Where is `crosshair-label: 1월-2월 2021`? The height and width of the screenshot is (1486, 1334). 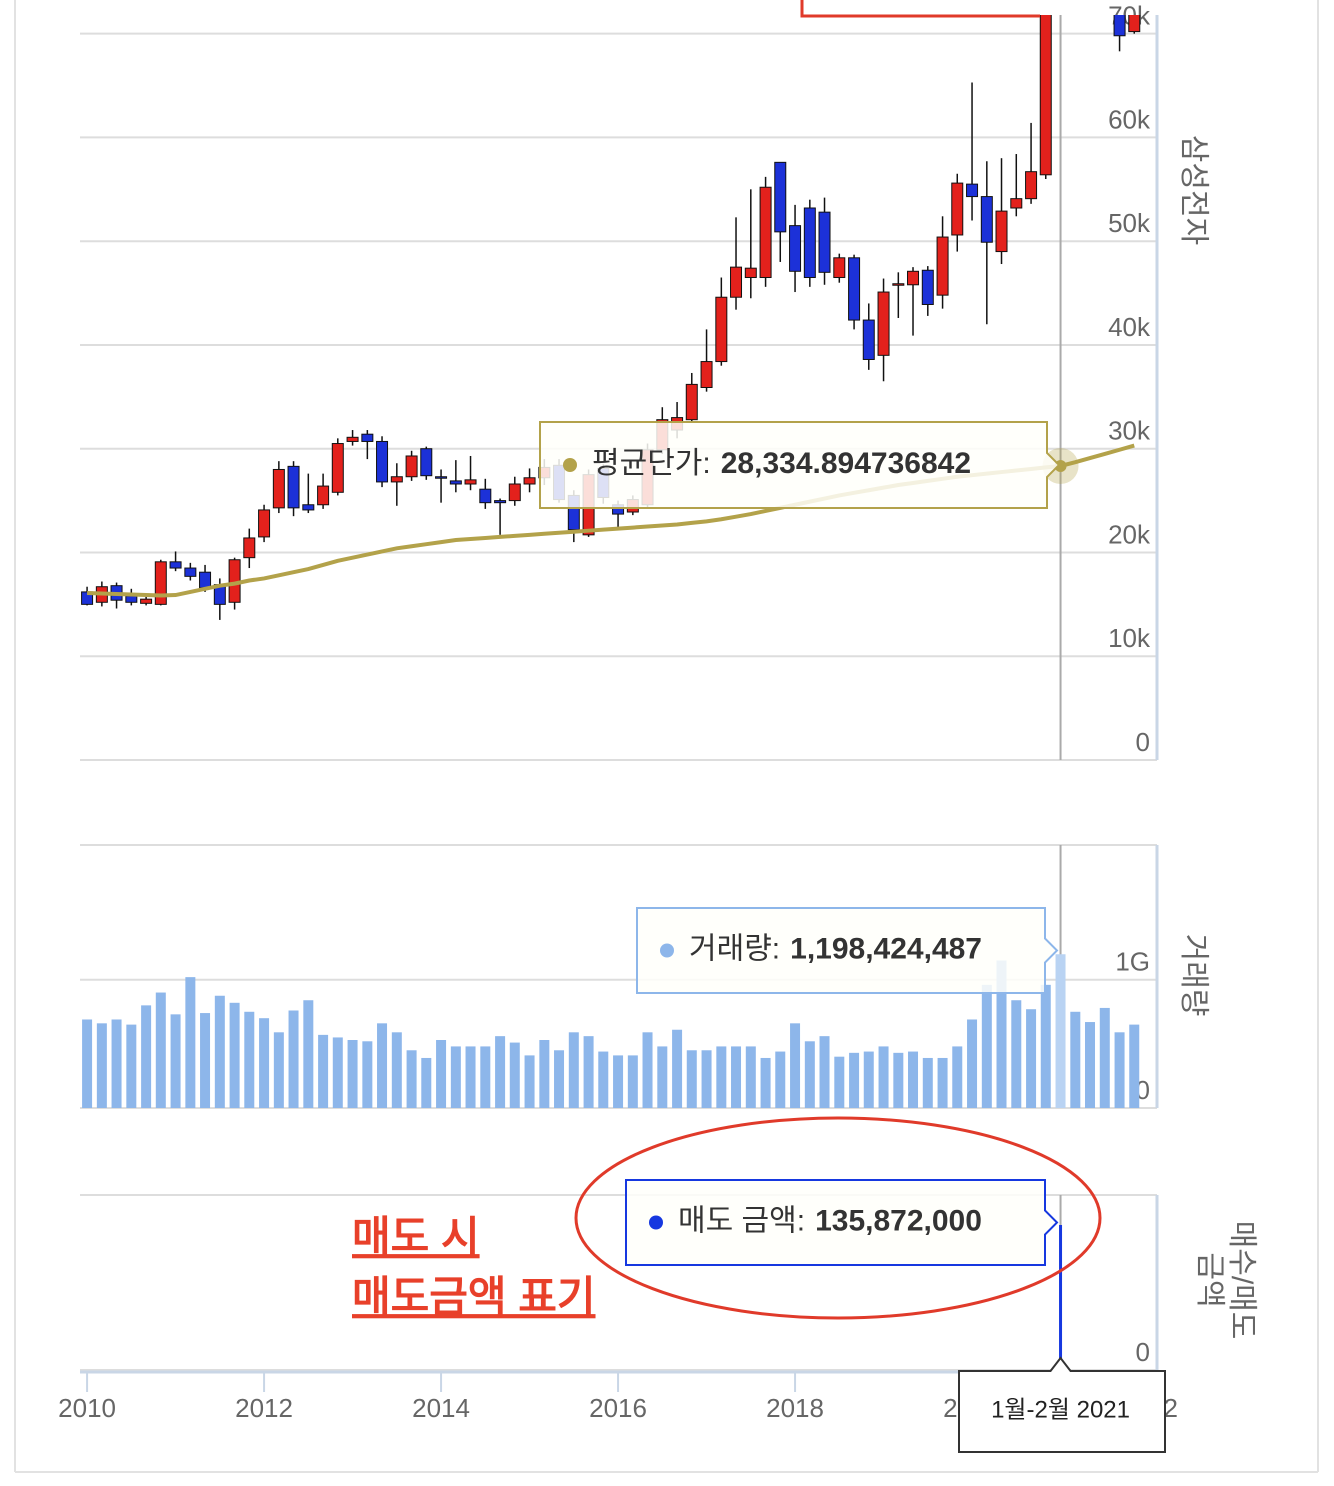 crosshair-label: 1월-2월 2021 is located at coordinates (1060, 1409).